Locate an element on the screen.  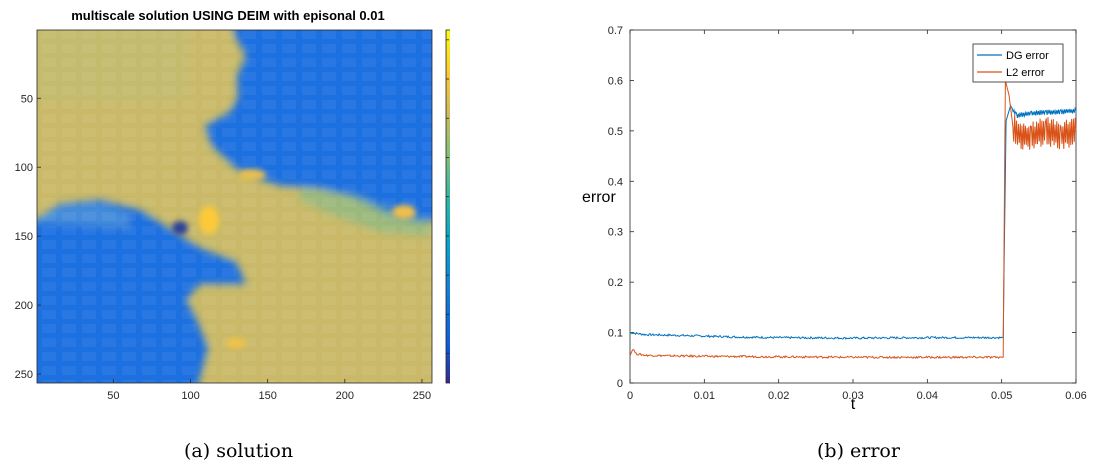
y-tick-label: 0.4 is located at coordinates (615, 182).